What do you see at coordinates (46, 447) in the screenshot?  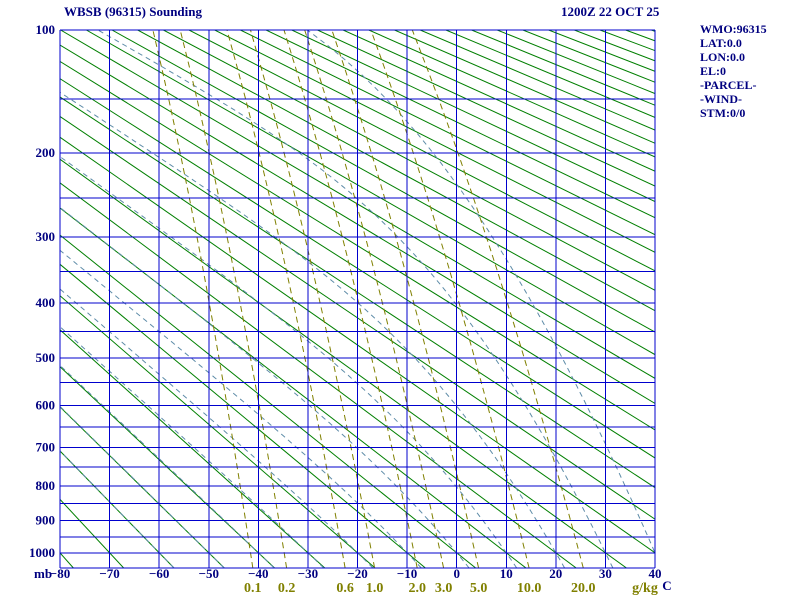 I see `pressure-label: 700` at bounding box center [46, 447].